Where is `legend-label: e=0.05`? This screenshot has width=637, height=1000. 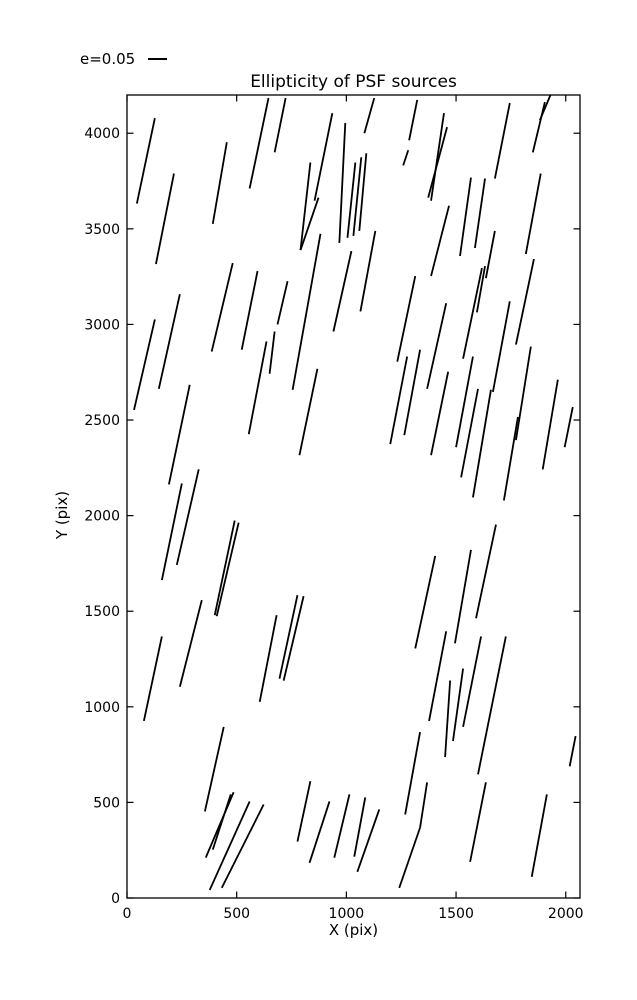 legend-label: e=0.05 is located at coordinates (108, 58).